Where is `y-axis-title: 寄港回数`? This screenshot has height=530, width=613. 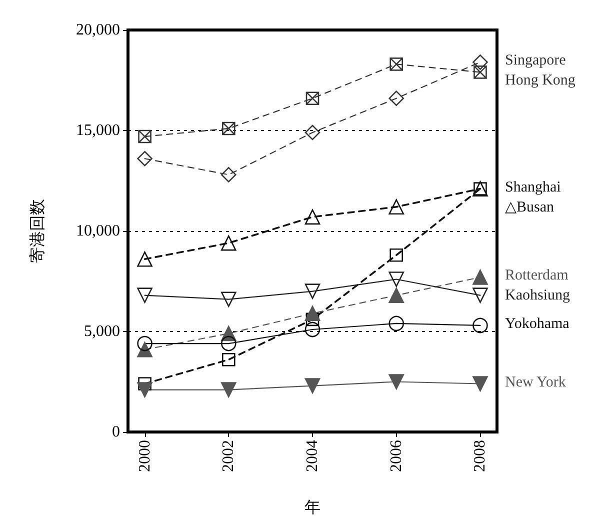 y-axis-title: 寄港回数 is located at coordinates (37, 231).